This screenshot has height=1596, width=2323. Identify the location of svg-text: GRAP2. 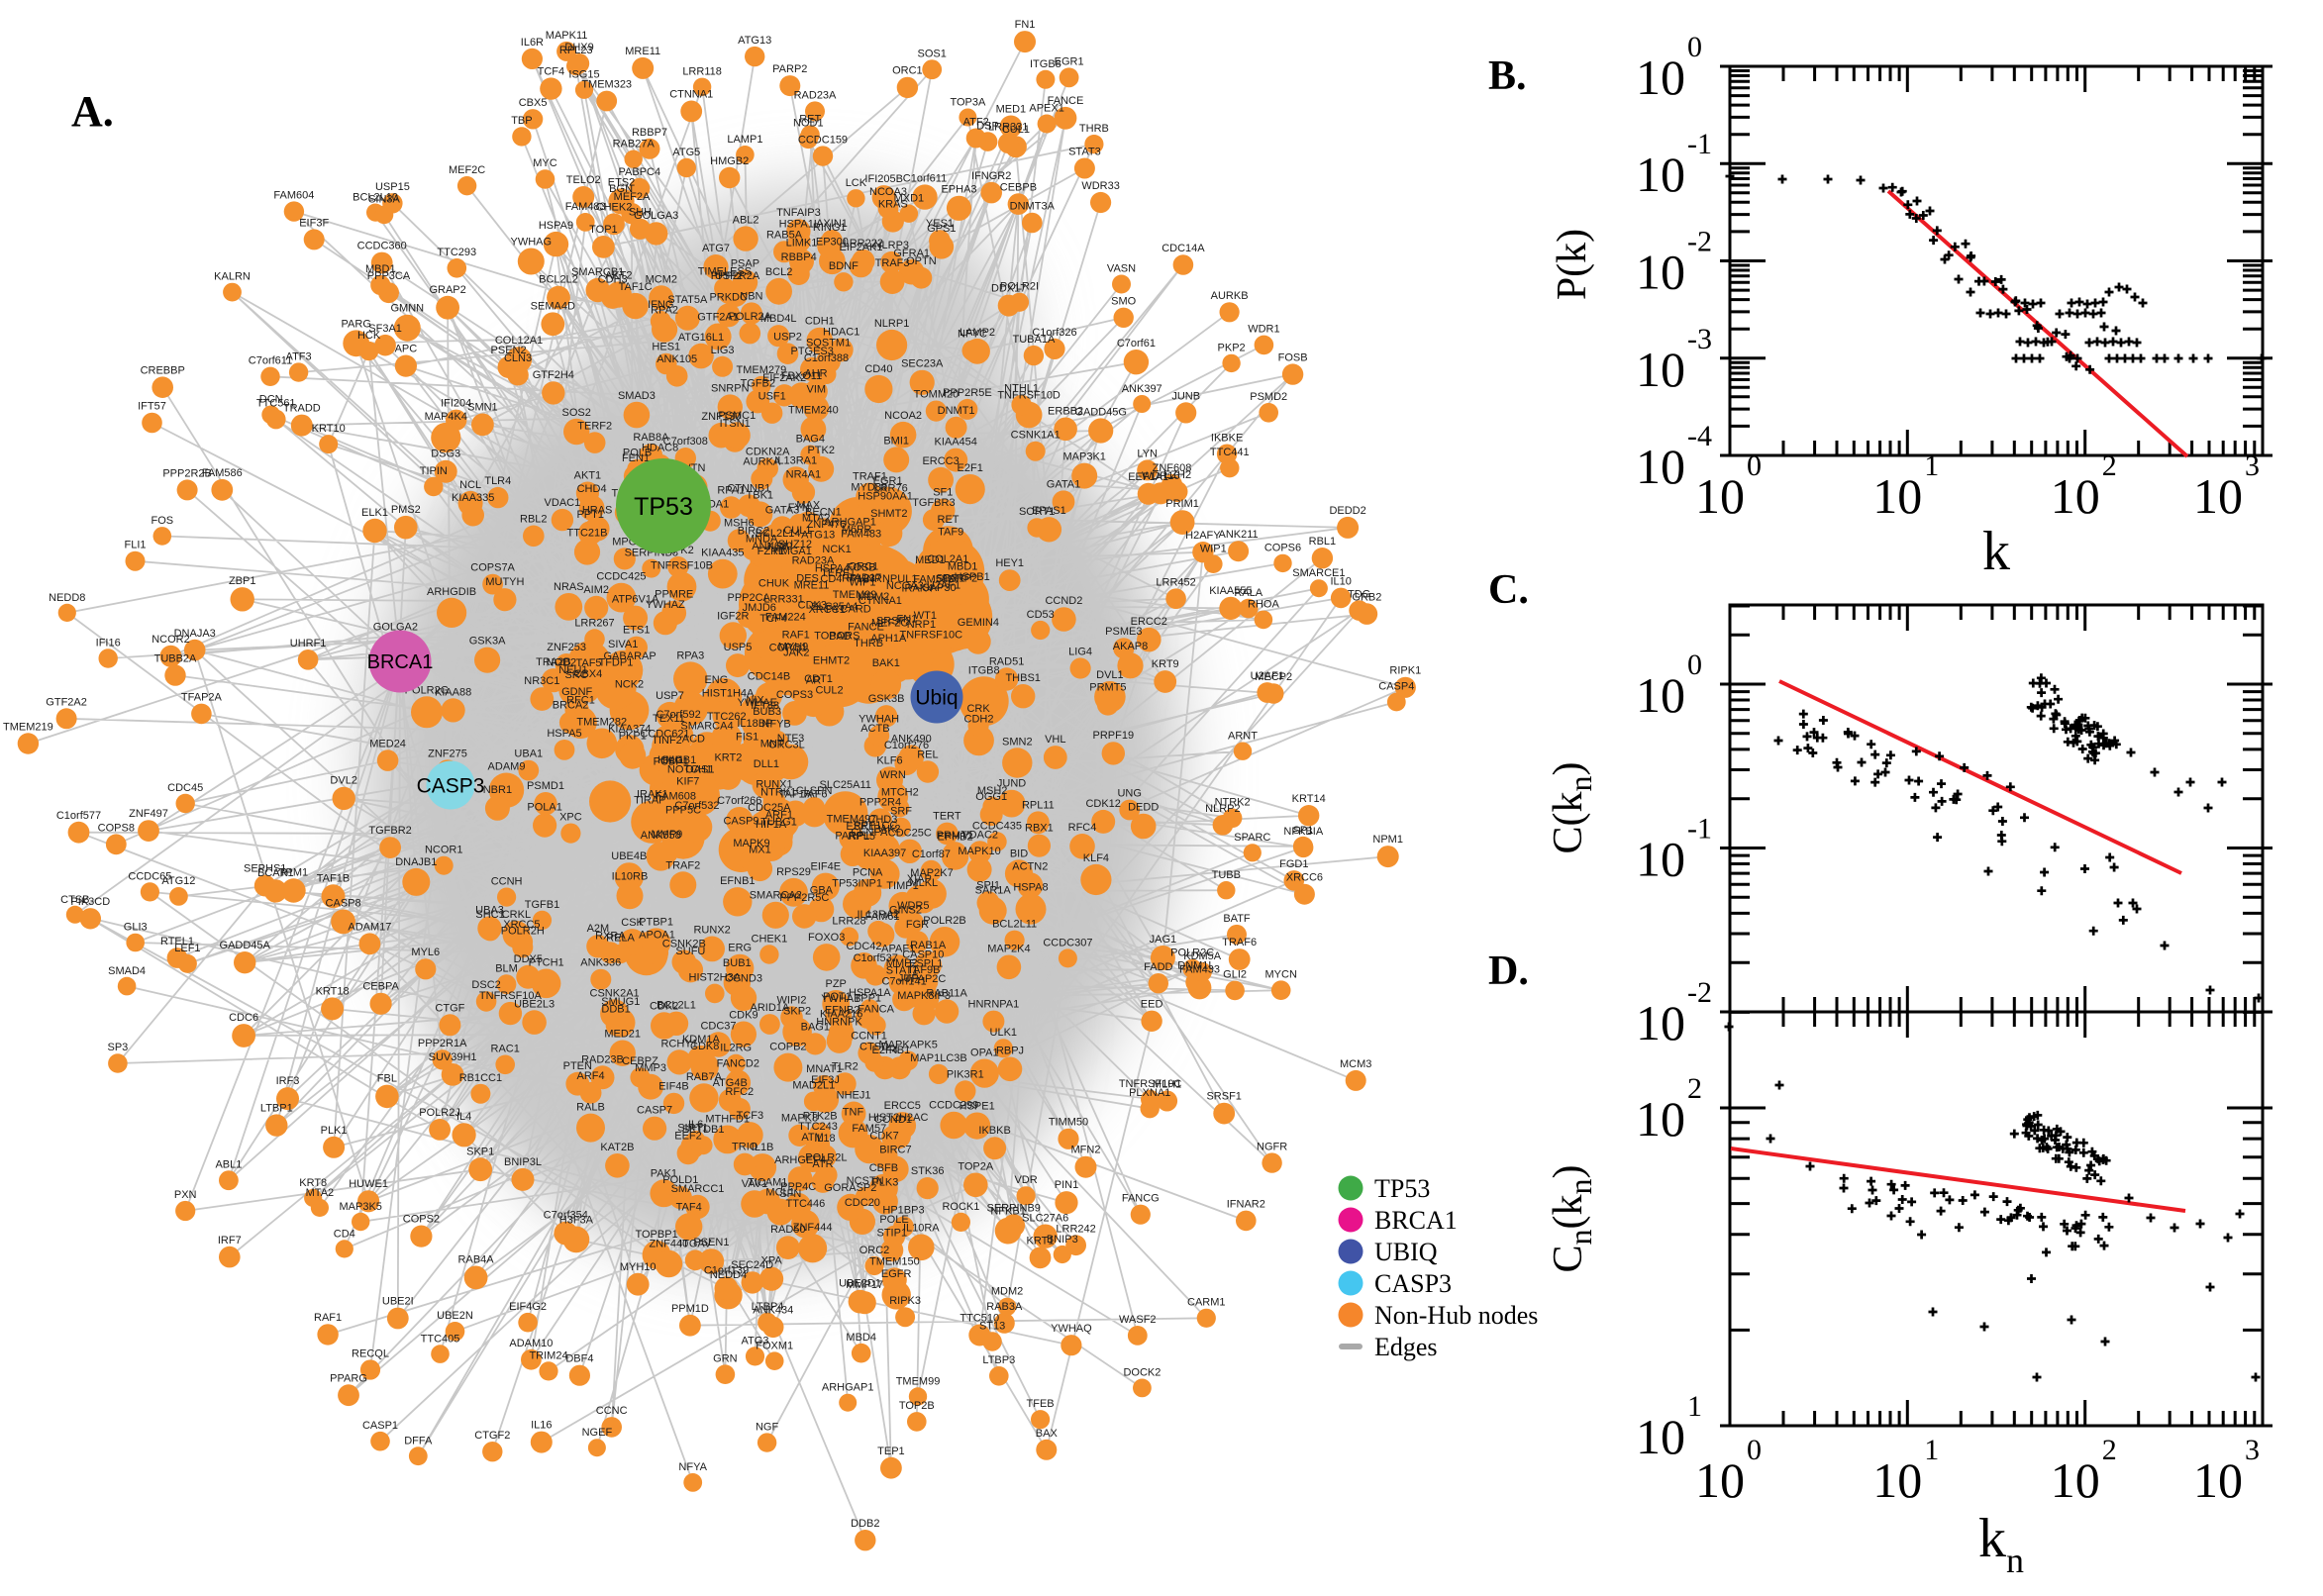
(447, 290).